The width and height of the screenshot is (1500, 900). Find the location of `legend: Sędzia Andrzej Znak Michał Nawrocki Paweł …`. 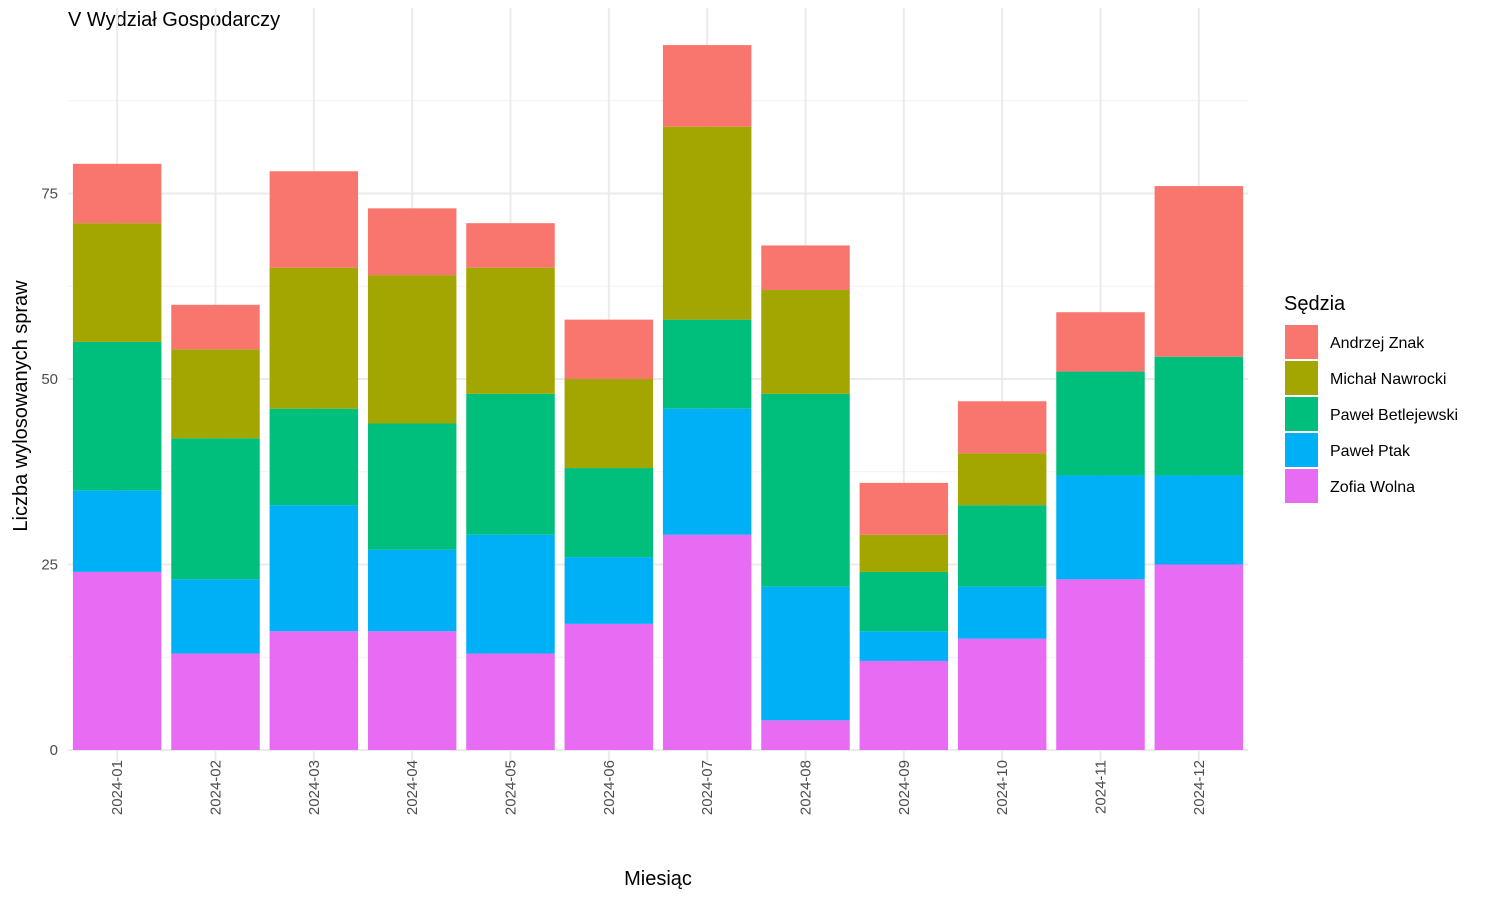

legend: Sędzia Andrzej Znak Michał Nawrocki Paweł … is located at coordinates (1371, 398).